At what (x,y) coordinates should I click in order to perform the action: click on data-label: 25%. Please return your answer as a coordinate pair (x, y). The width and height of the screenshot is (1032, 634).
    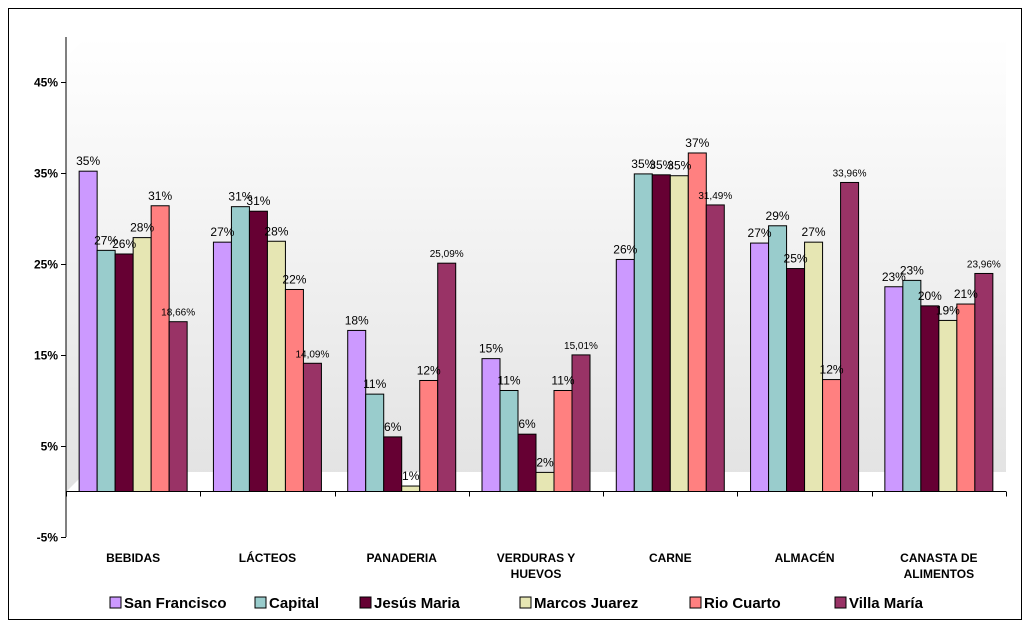
    Looking at the image, I should click on (796, 259).